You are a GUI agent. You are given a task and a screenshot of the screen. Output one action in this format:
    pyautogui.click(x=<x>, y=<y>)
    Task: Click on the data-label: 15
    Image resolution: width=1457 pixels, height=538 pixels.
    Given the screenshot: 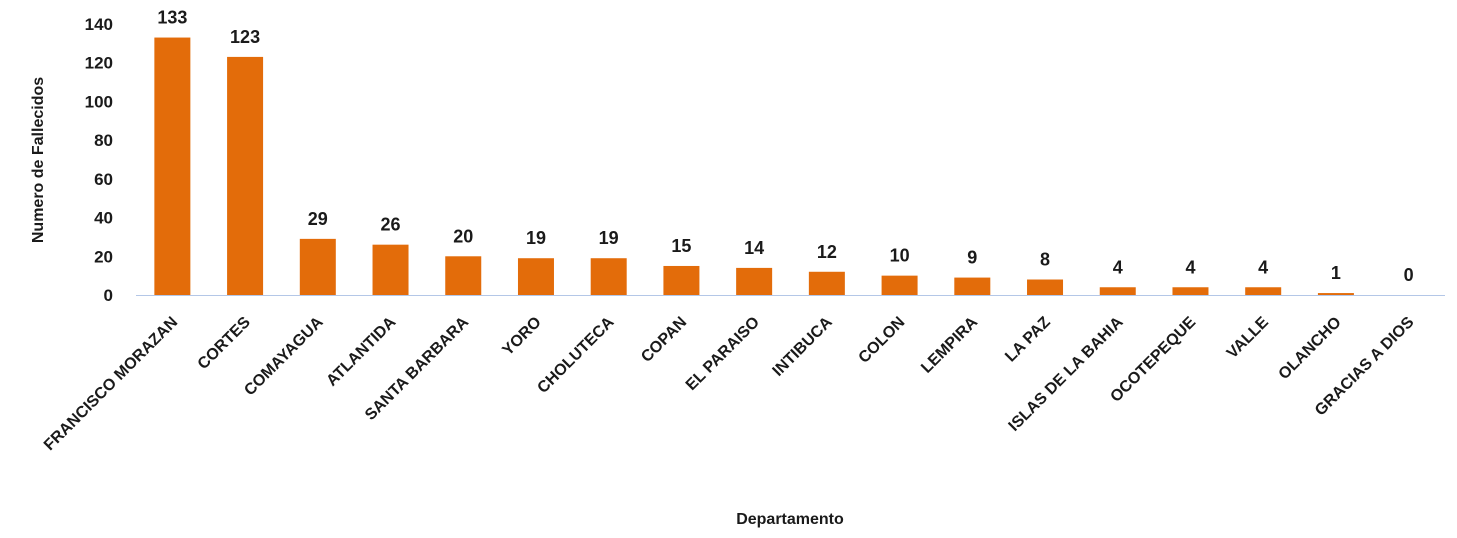 What is the action you would take?
    pyautogui.click(x=681, y=246)
    